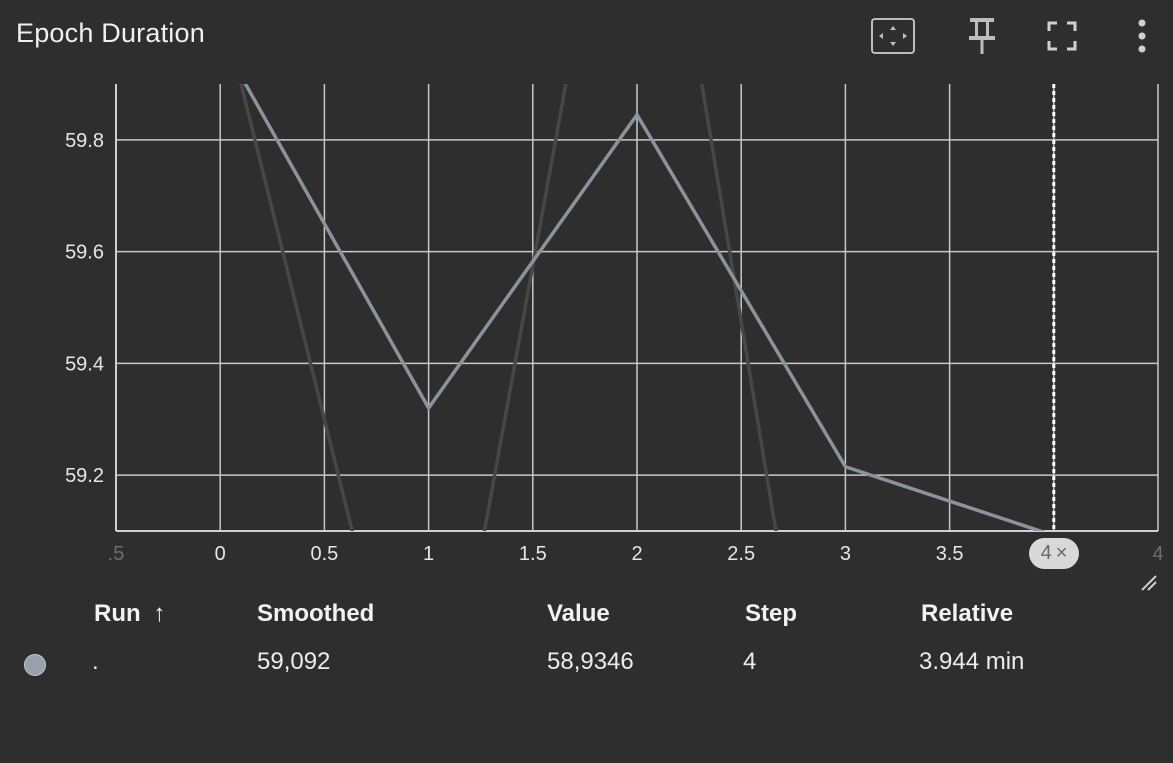 This screenshot has width=1173, height=763. I want to click on y-tick-label: 59.2, so click(84, 476).